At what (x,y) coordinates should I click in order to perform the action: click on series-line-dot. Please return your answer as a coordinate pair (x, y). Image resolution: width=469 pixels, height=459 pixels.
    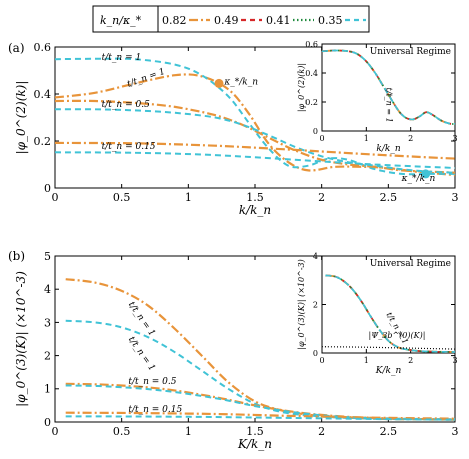
    Looking at the image, I should click on (388, 348).